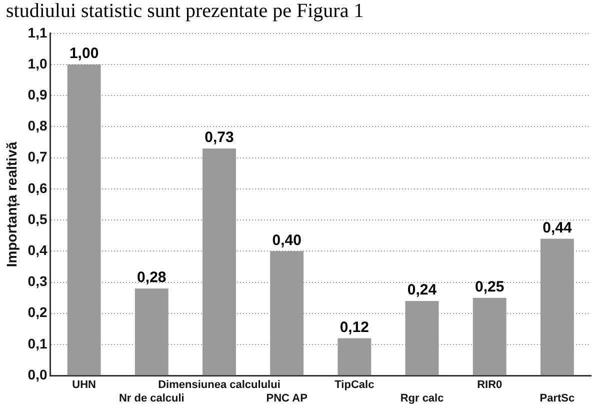 This screenshot has width=597, height=410. I want to click on y-tick-label: 0,8, so click(38, 126).